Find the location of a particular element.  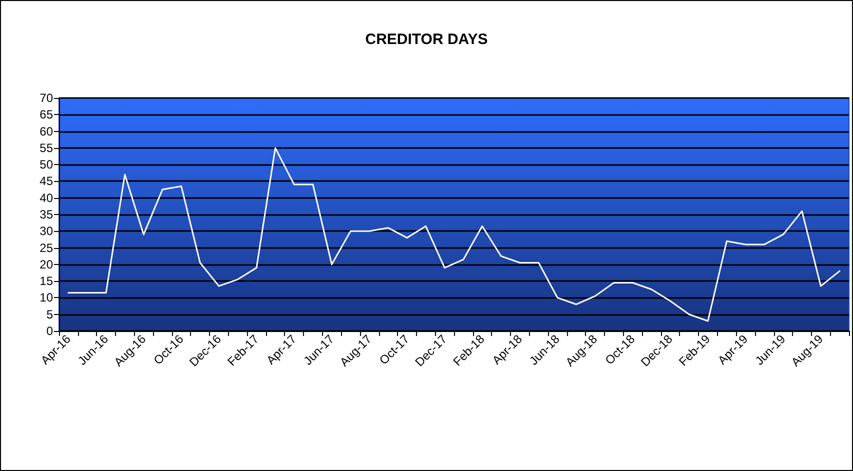

y-tick-label: 15 is located at coordinates (47, 281).